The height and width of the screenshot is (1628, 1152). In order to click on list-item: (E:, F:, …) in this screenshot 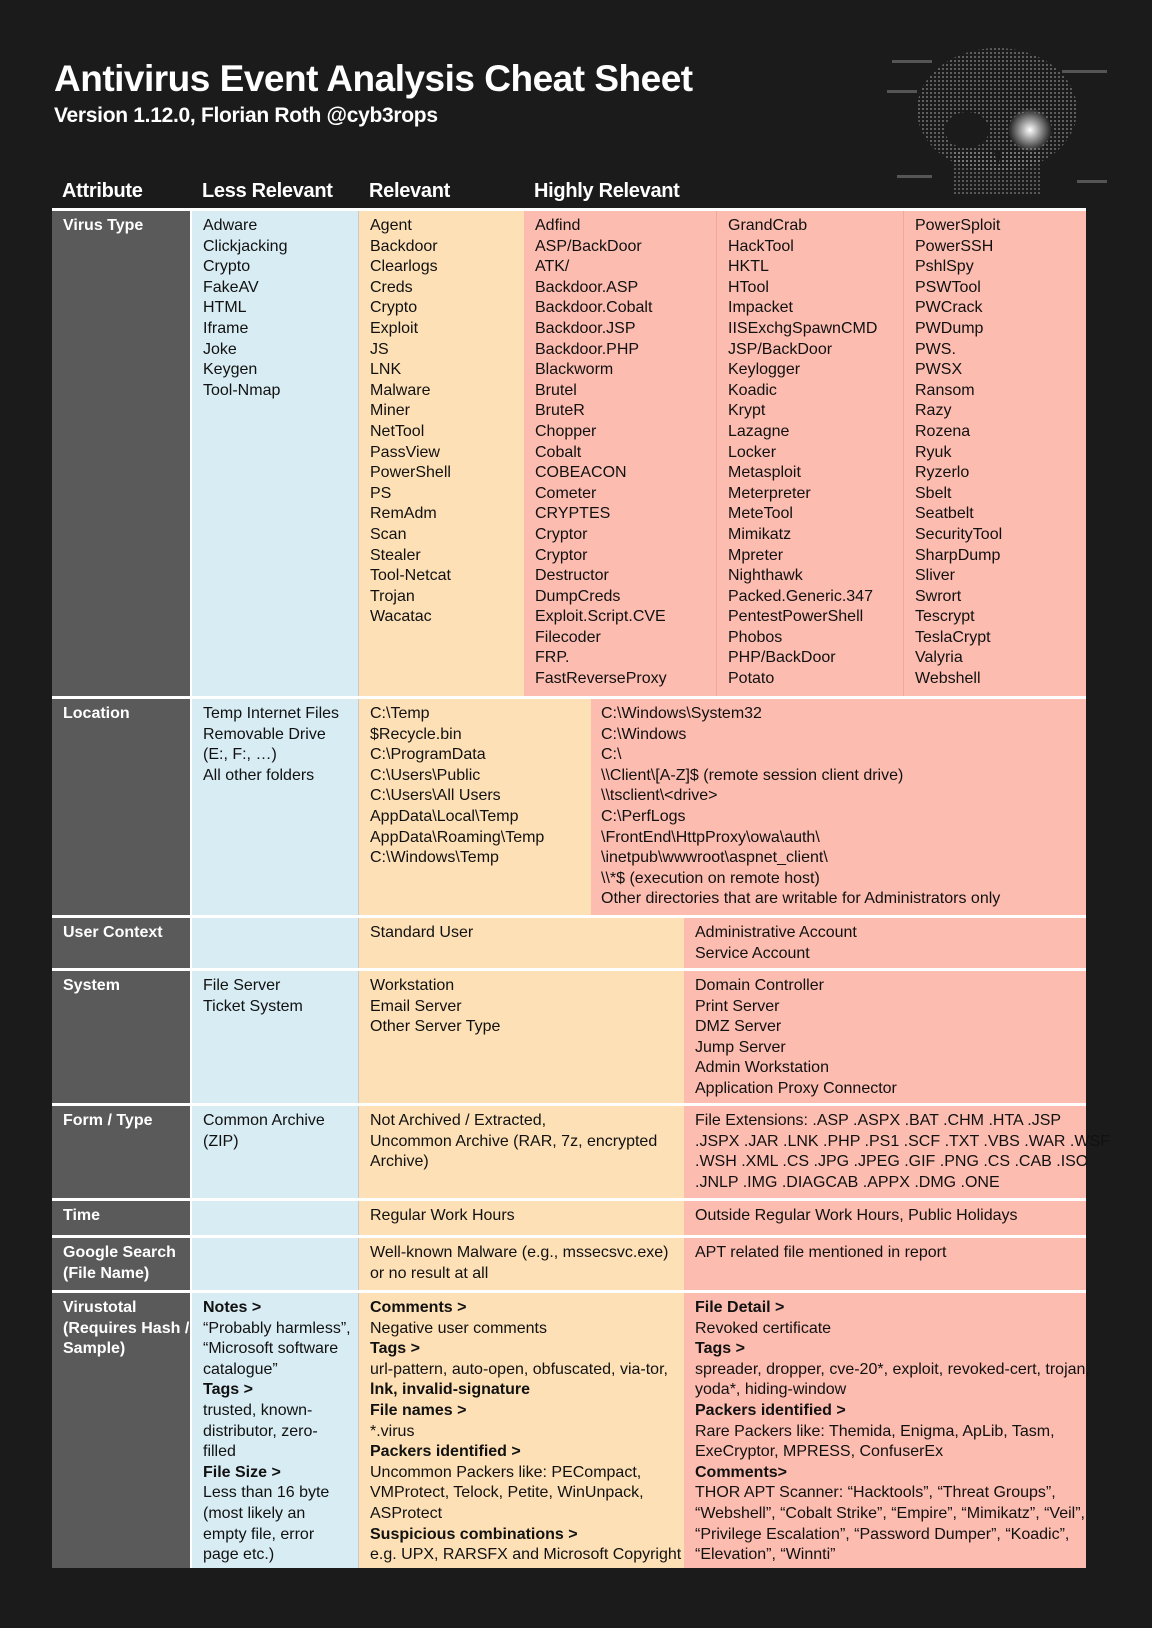, I will do `click(240, 755)`.